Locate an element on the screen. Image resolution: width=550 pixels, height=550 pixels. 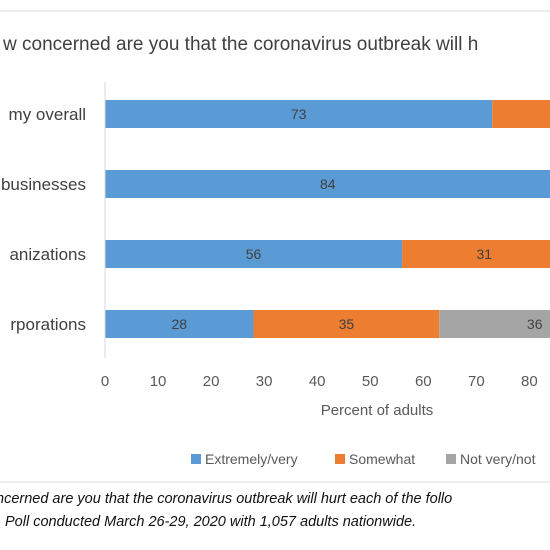
category-label: anizations is located at coordinates (47, 254).